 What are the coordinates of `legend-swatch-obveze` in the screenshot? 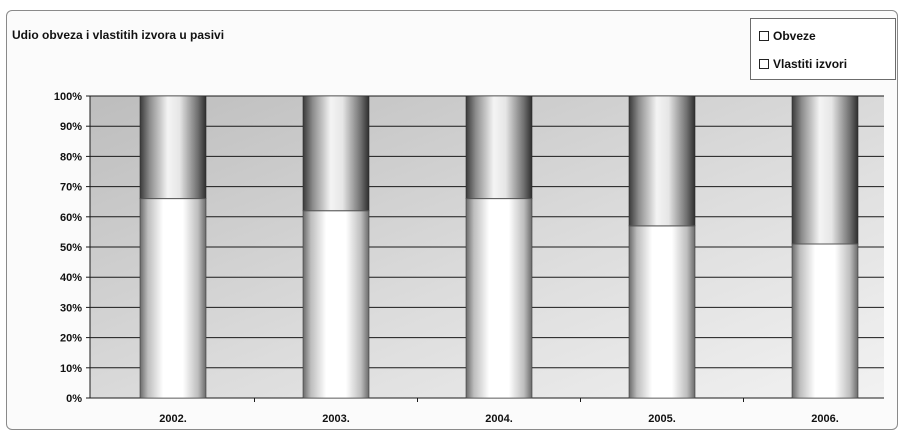 It's located at (764, 36).